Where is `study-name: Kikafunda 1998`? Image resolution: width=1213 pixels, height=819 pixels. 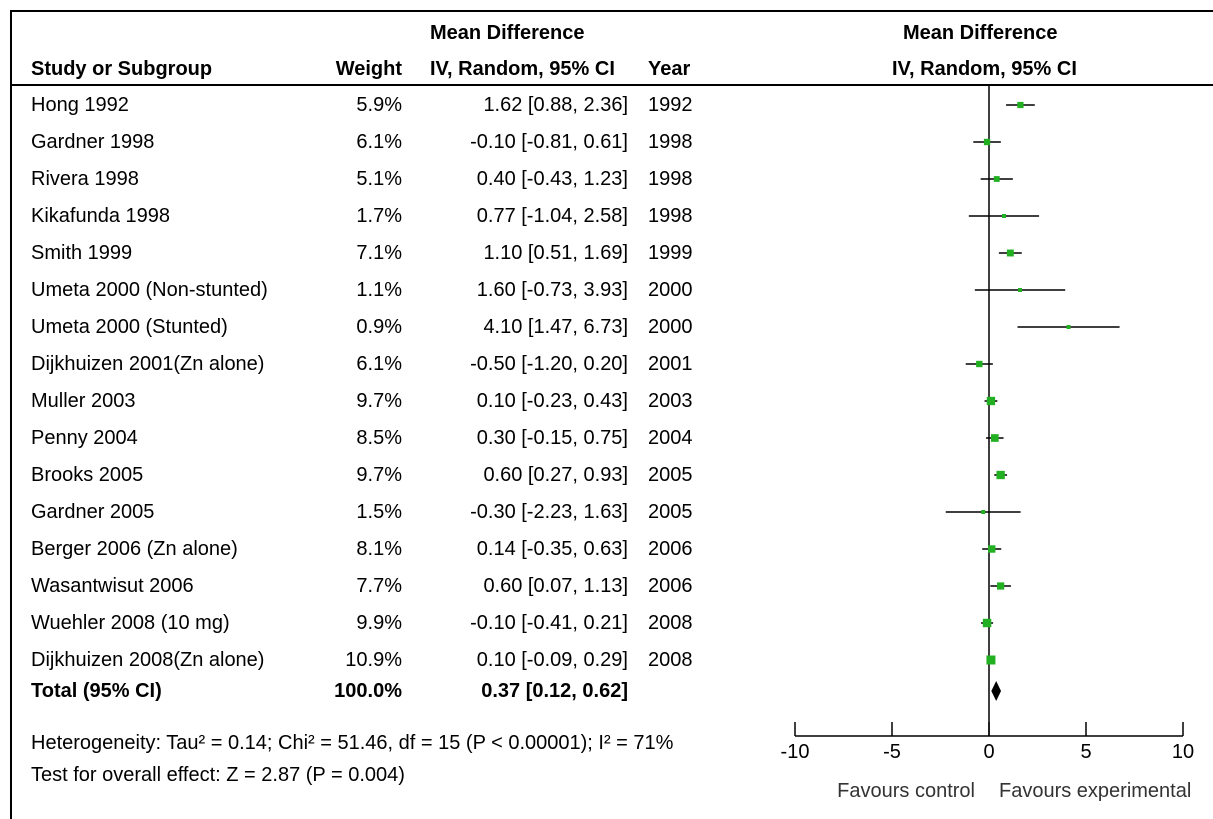
study-name: Kikafunda 1998 is located at coordinates (101, 216).